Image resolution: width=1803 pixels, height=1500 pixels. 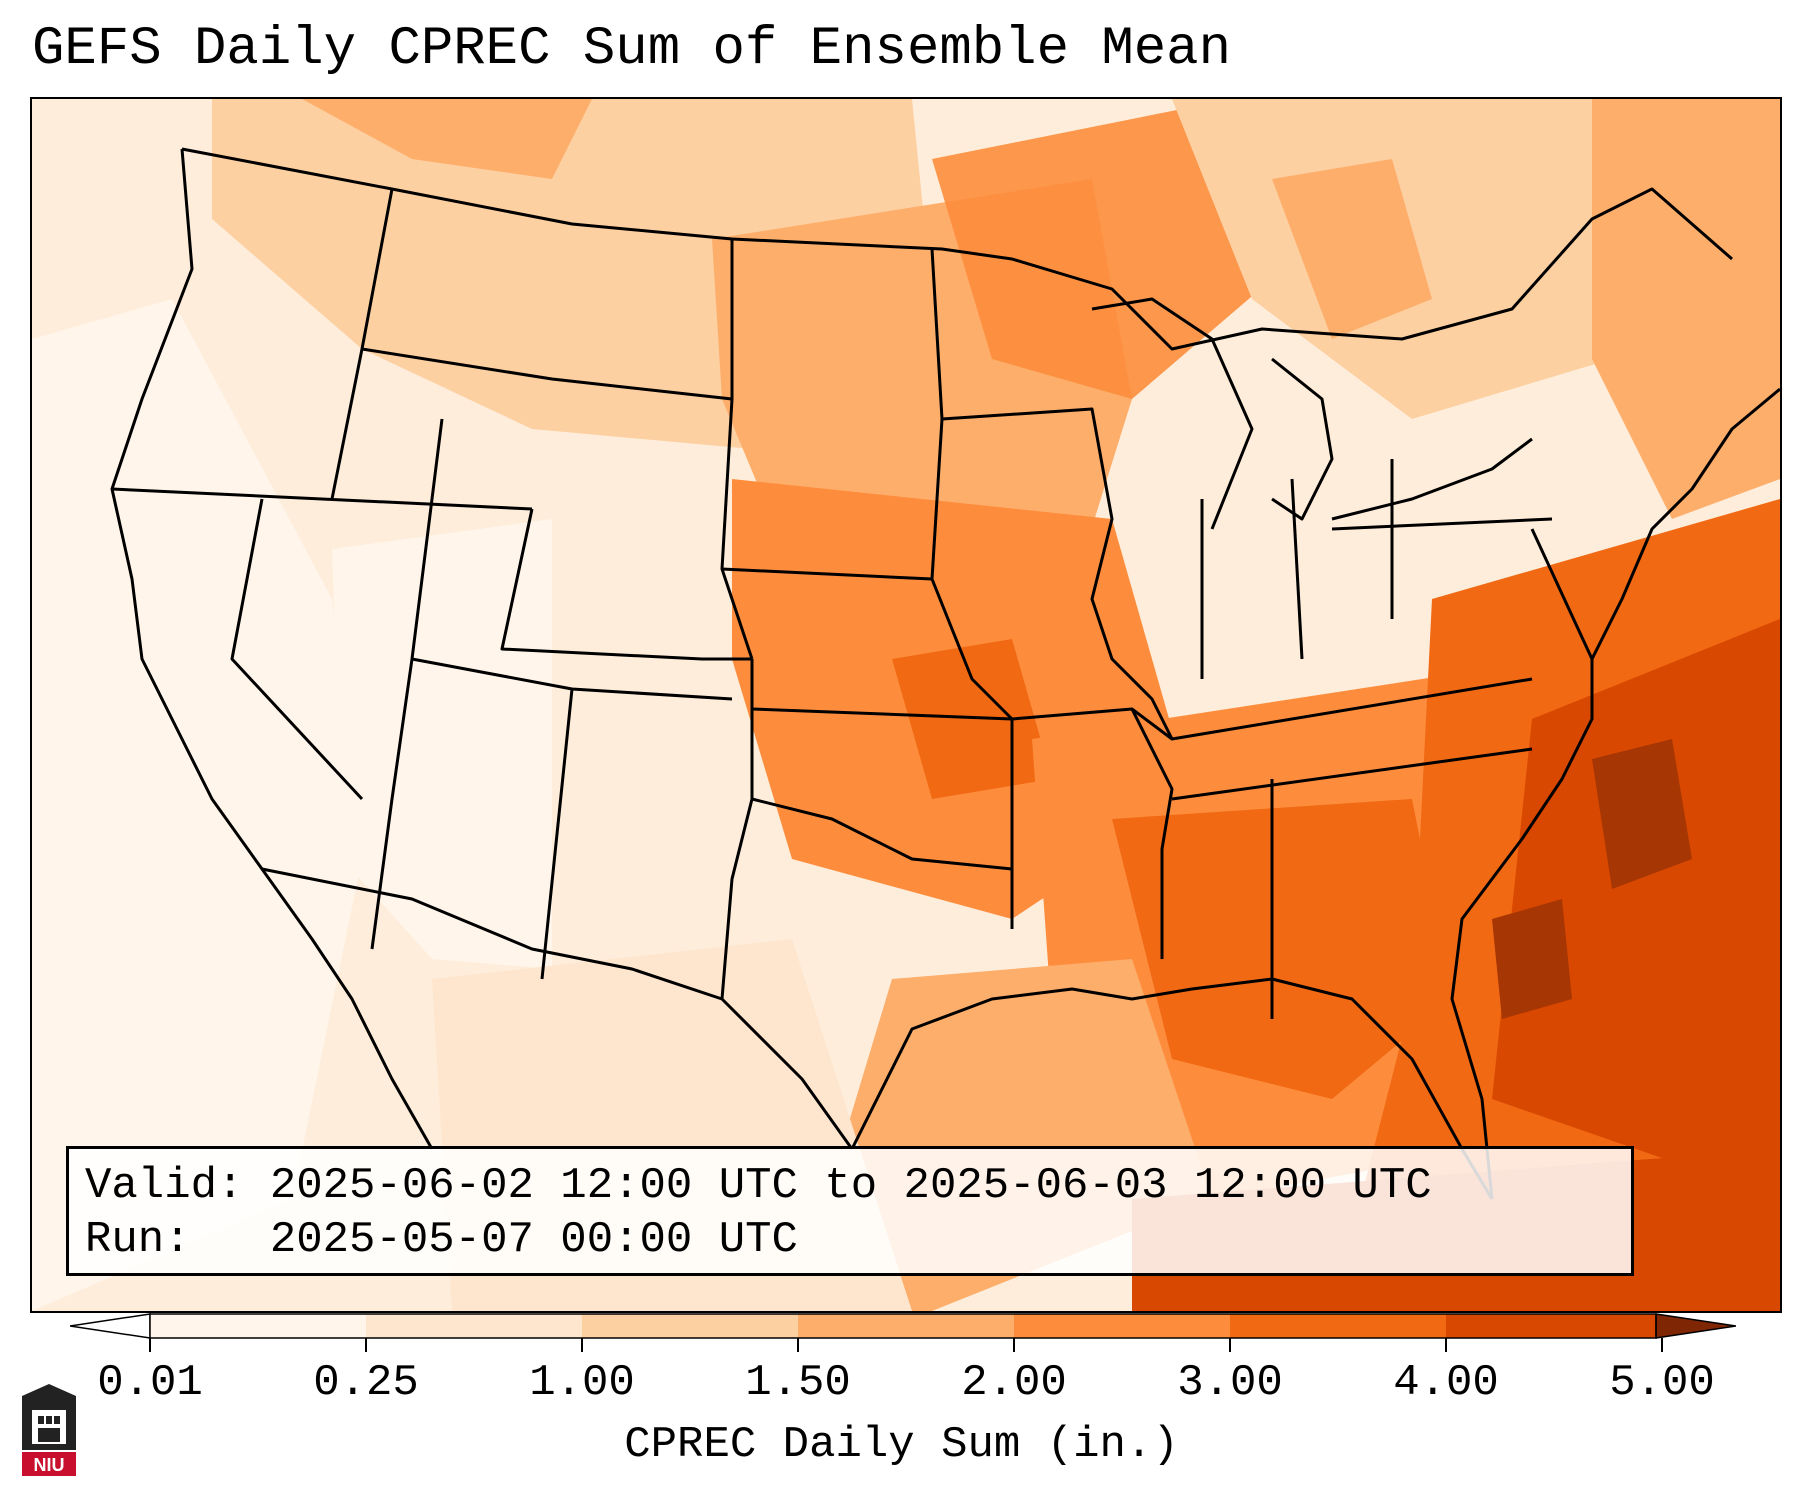 I want to click on niu-logo-text: NIU, so click(x=49, y=1465).